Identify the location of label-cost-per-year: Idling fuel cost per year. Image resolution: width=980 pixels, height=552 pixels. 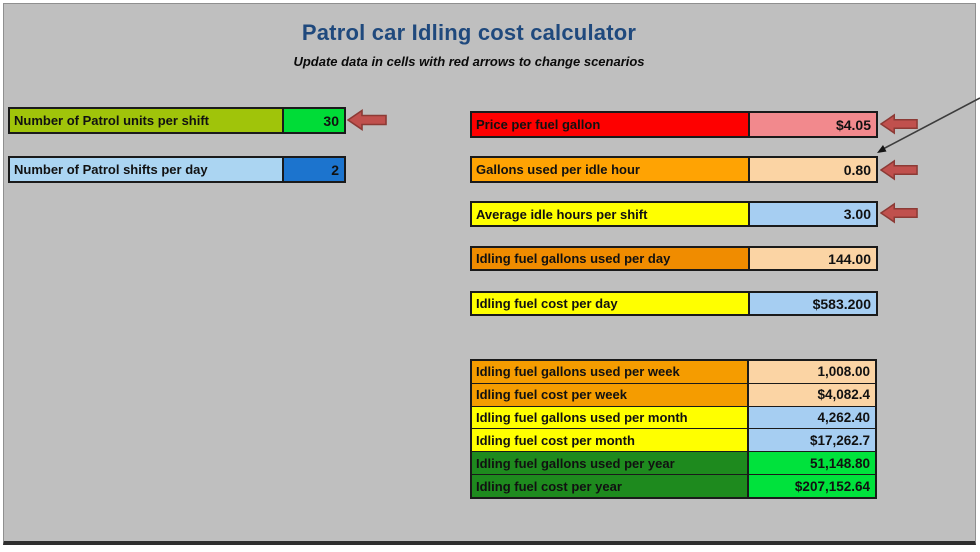
(609, 486).